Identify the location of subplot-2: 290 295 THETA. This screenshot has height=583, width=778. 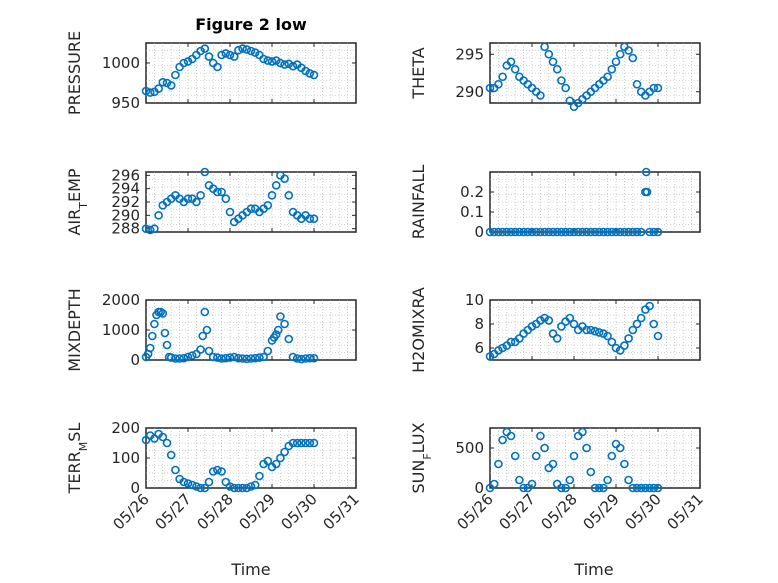
(555, 77).